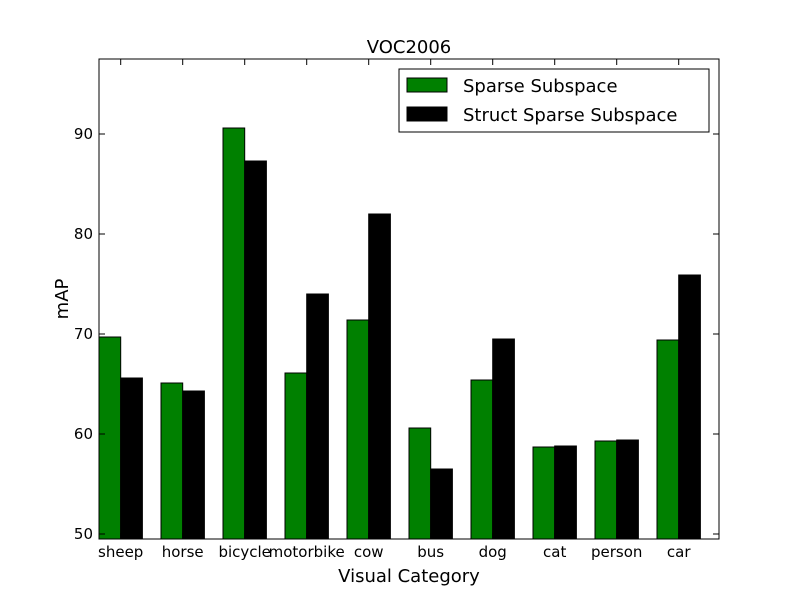  Describe the element at coordinates (317, 416) in the screenshot. I see `bar-struct-sparse-subspace-motorbike` at that location.